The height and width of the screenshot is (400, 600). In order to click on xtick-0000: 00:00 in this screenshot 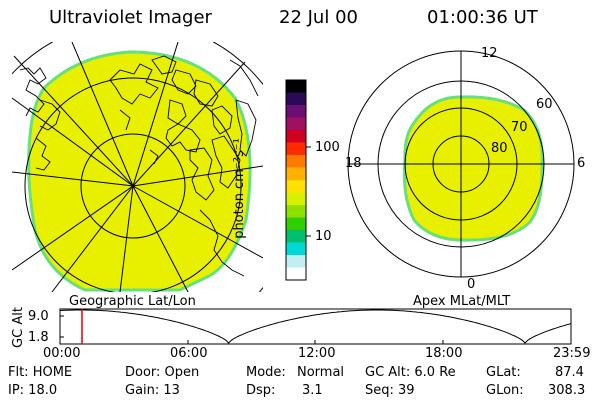, I will do `click(62, 353)`.